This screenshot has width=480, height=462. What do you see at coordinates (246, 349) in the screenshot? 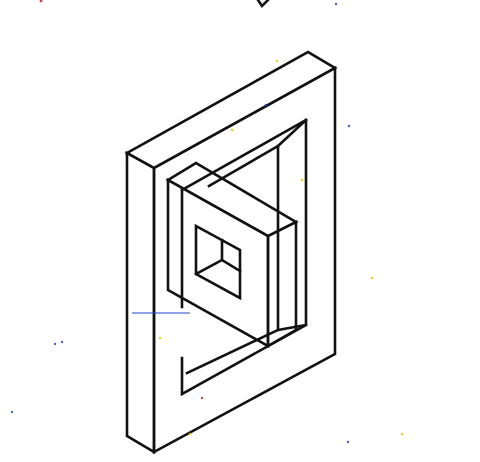
I see `opening-inner-bottom` at bounding box center [246, 349].